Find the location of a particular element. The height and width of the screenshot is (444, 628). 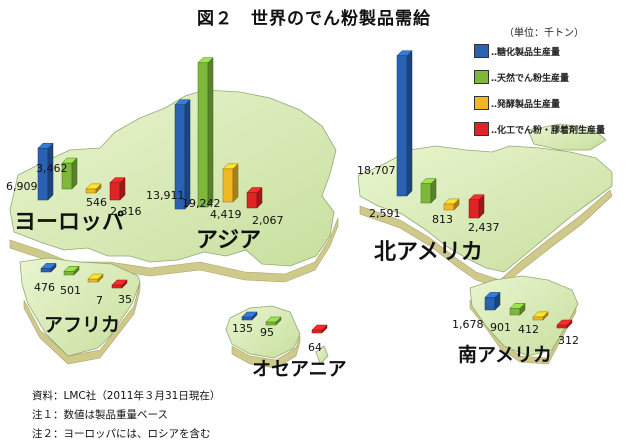

north-america-landmass is located at coordinates (485, 209).